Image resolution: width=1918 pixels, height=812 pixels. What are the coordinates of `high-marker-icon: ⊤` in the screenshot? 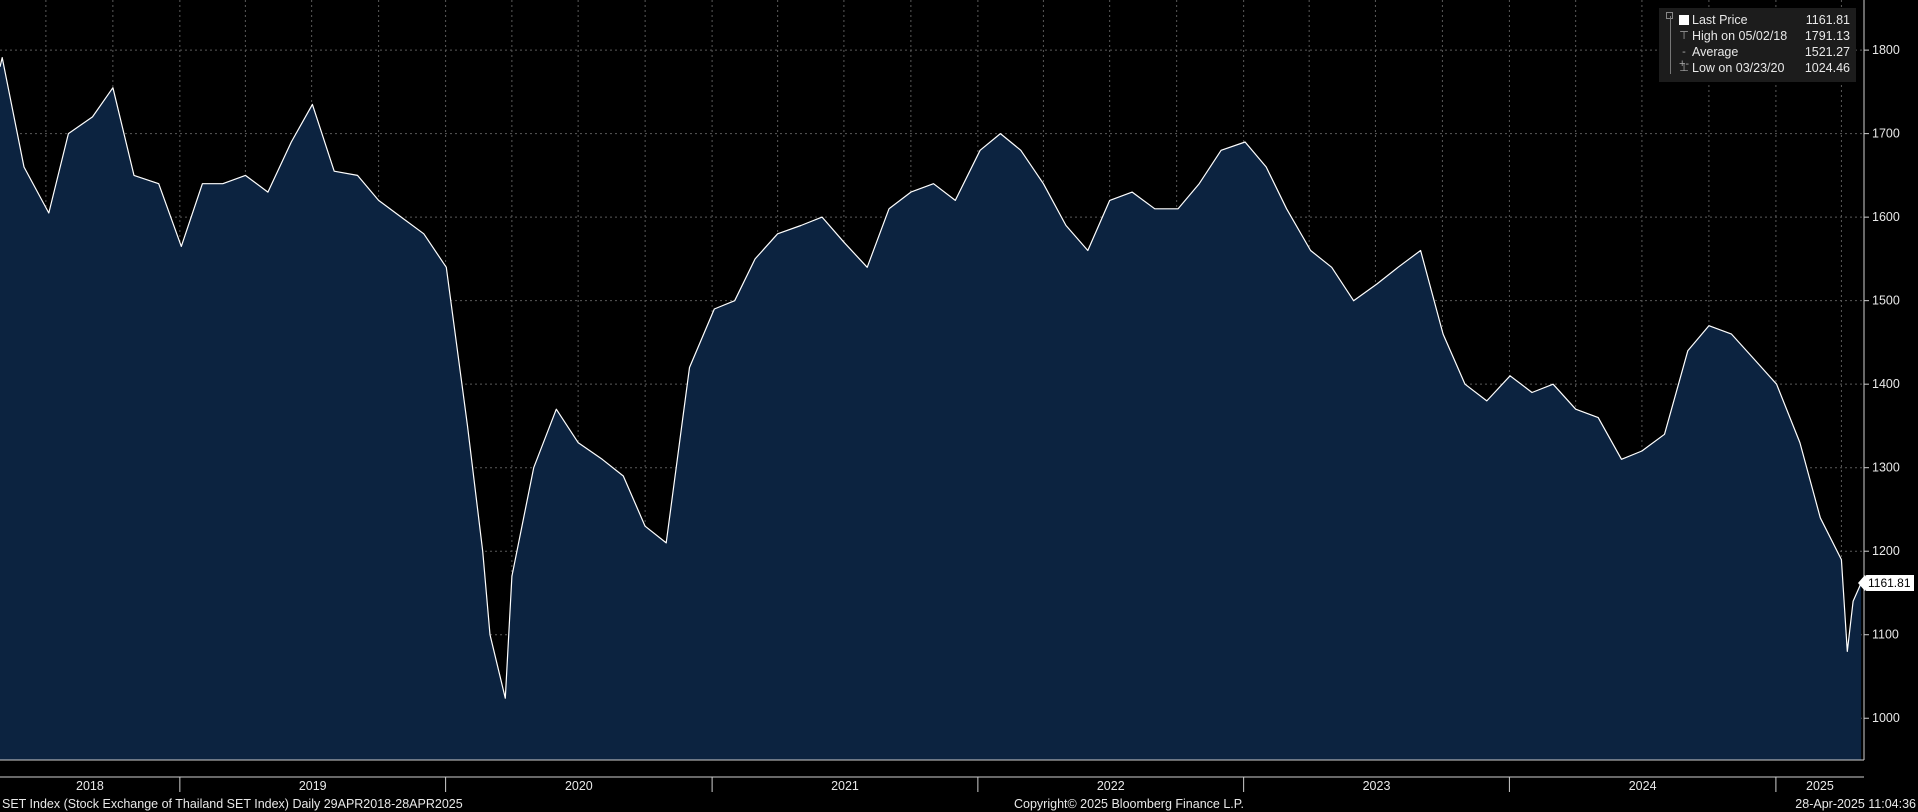 It's located at (1684, 36).